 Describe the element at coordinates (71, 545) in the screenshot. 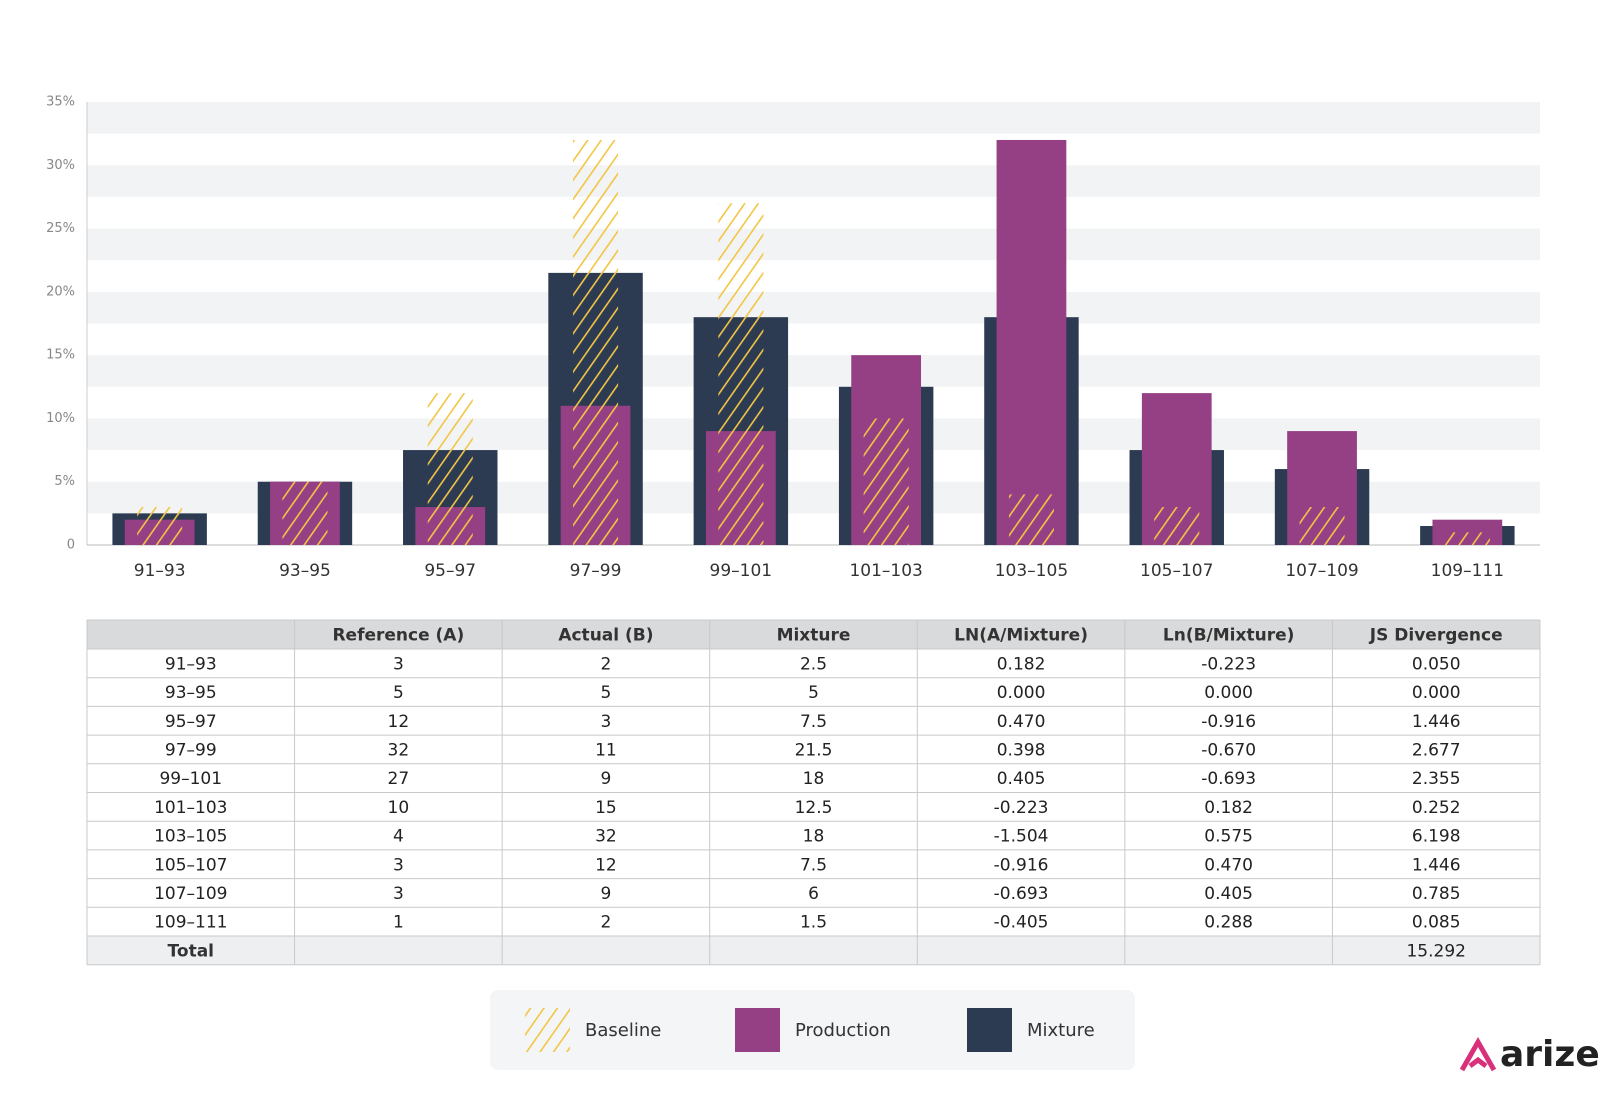

I see `y-tick-label: 0` at that location.